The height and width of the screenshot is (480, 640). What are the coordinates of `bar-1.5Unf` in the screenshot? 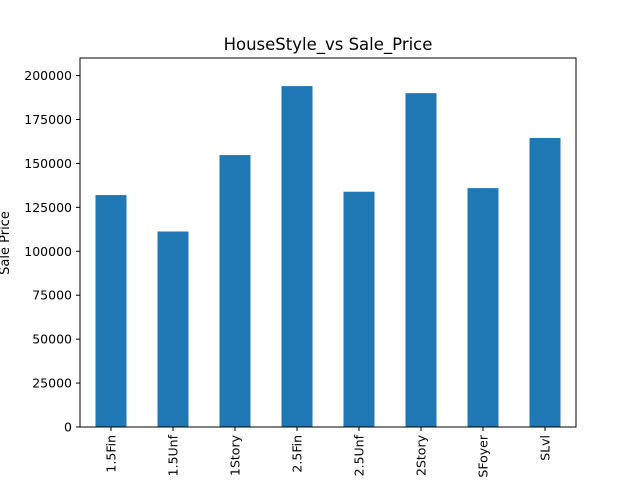 It's located at (173, 329).